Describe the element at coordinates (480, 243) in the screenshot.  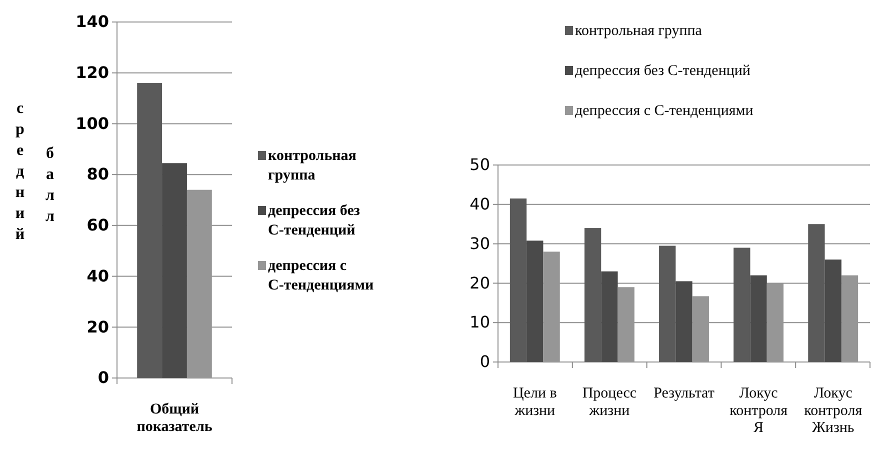
I see `y-tick-label: 30` at that location.